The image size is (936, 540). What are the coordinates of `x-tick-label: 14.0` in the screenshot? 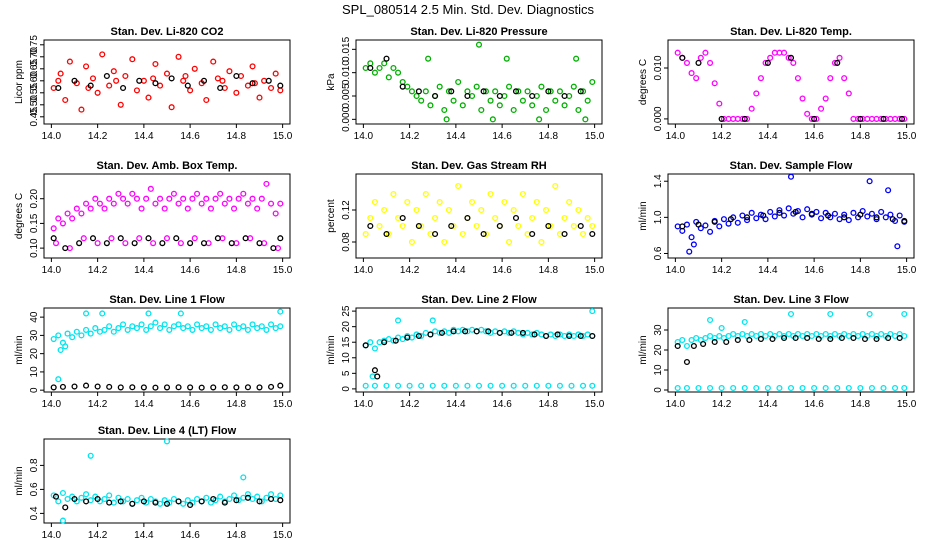 It's located at (364, 404).